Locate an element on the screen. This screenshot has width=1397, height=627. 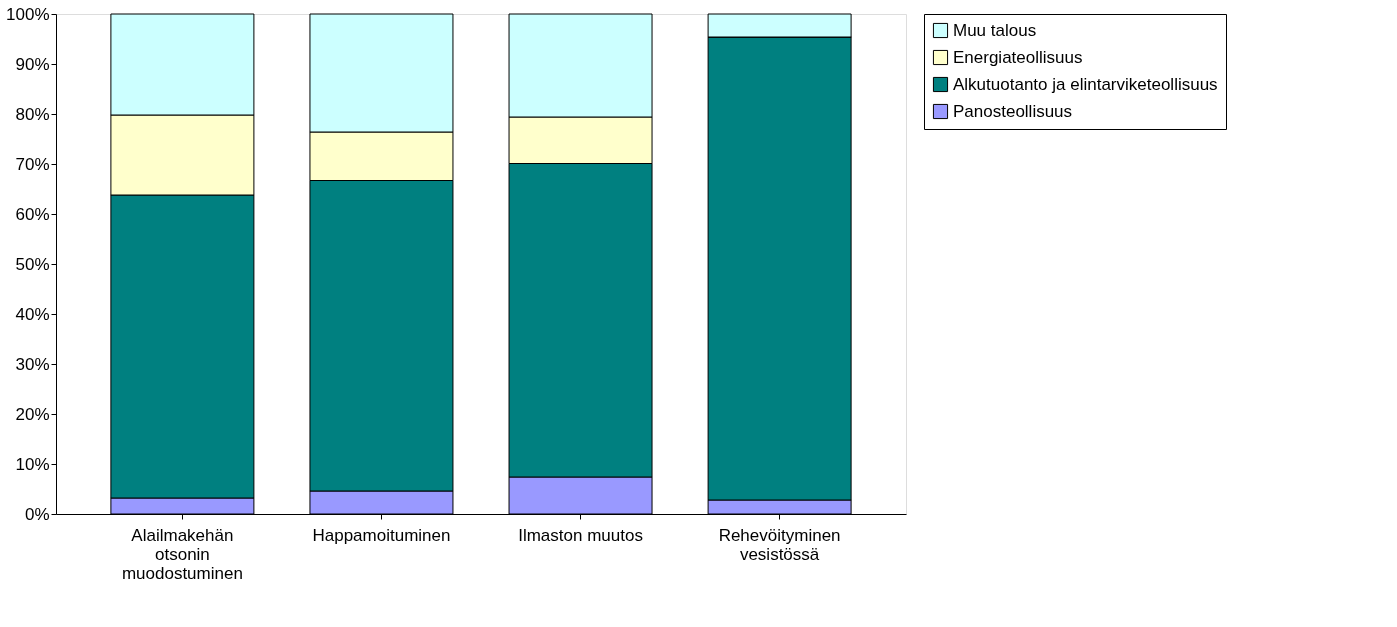
y-tick-label: 90% is located at coordinates (32, 64).